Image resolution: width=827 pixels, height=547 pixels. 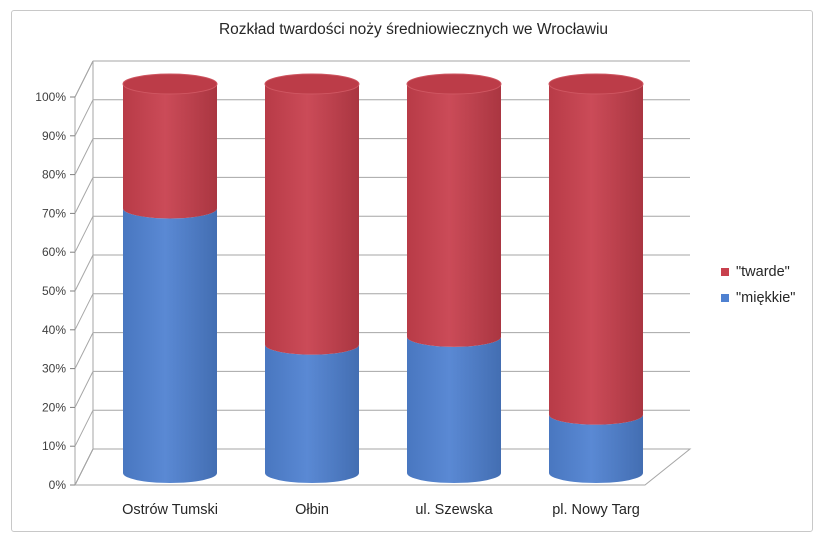 I want to click on x-tick-label: ul. Szewska, so click(x=454, y=510).